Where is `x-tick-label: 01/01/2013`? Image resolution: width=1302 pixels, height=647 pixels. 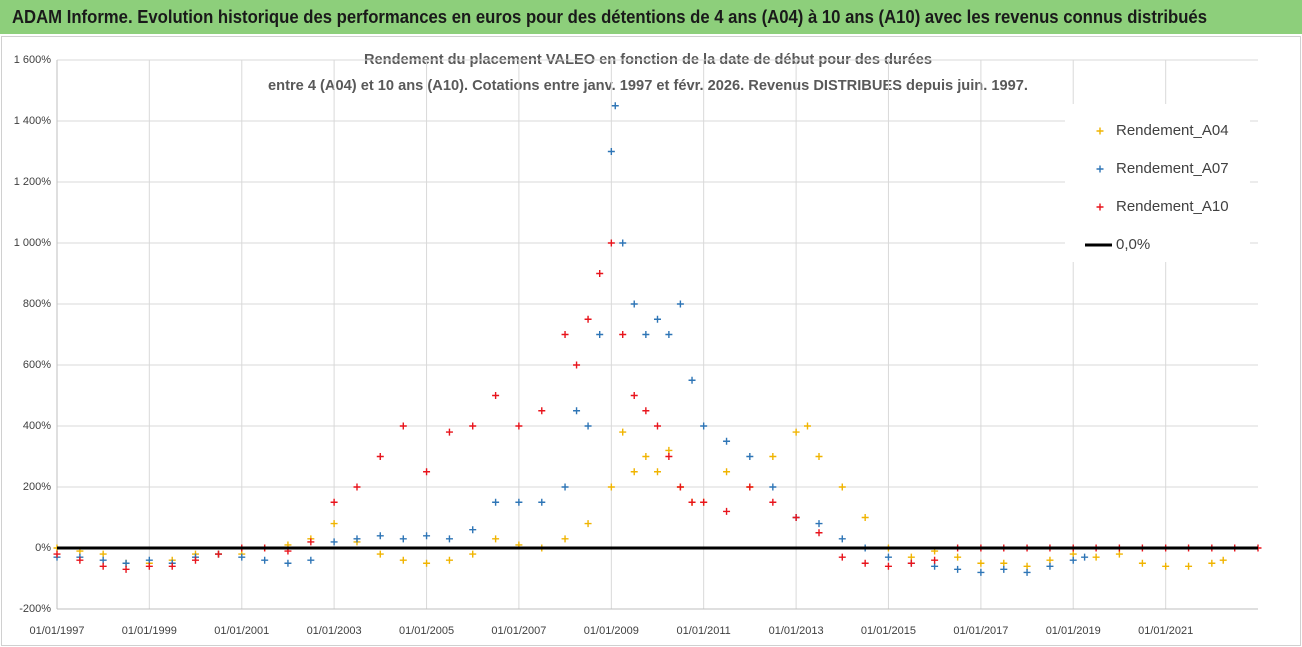 x-tick-label: 01/01/2013 is located at coordinates (796, 631).